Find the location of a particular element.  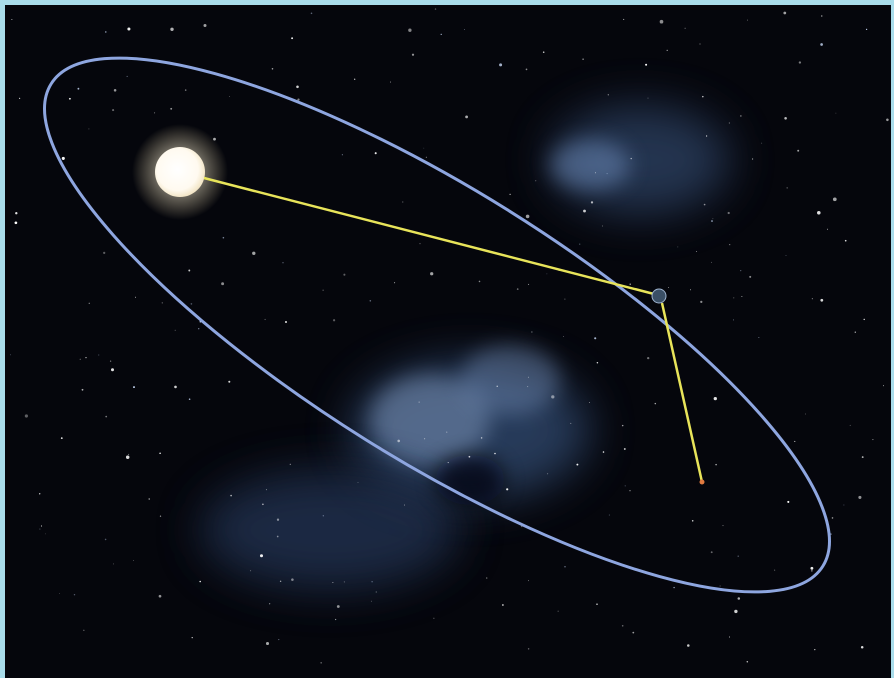

sun-planet-line is located at coordinates (429, 236).